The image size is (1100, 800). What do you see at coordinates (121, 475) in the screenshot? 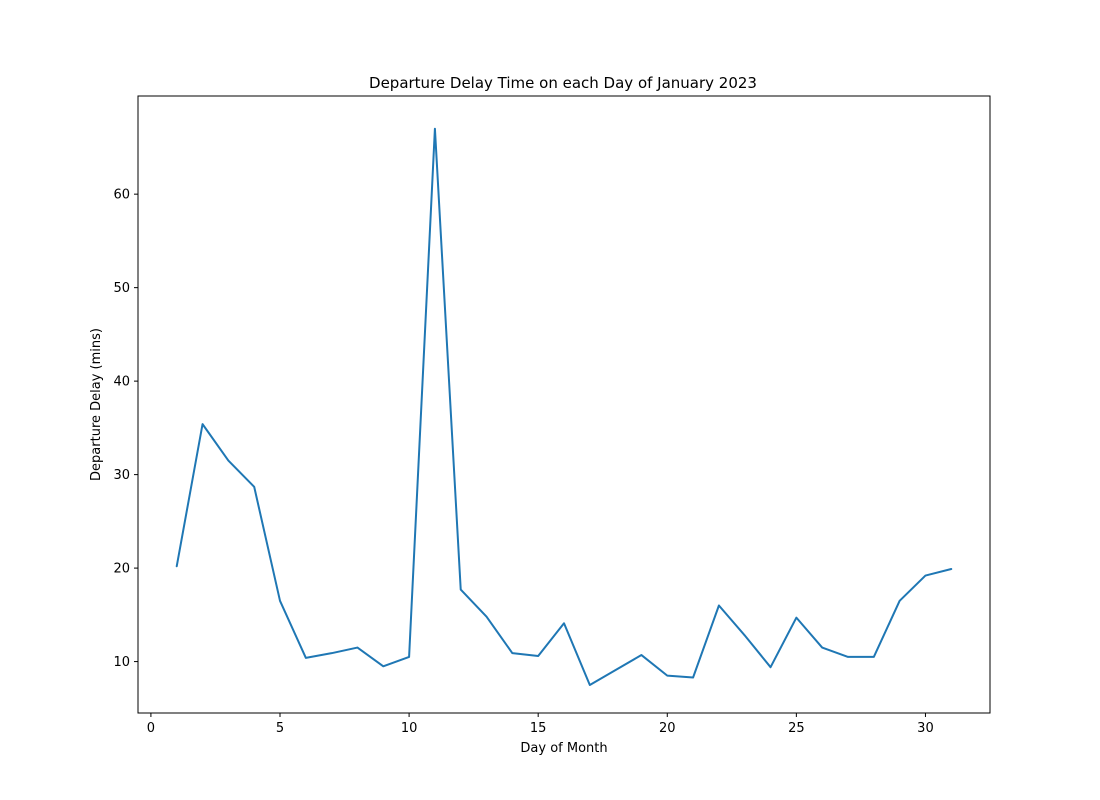
I see `y-tick-label: 30` at bounding box center [121, 475].